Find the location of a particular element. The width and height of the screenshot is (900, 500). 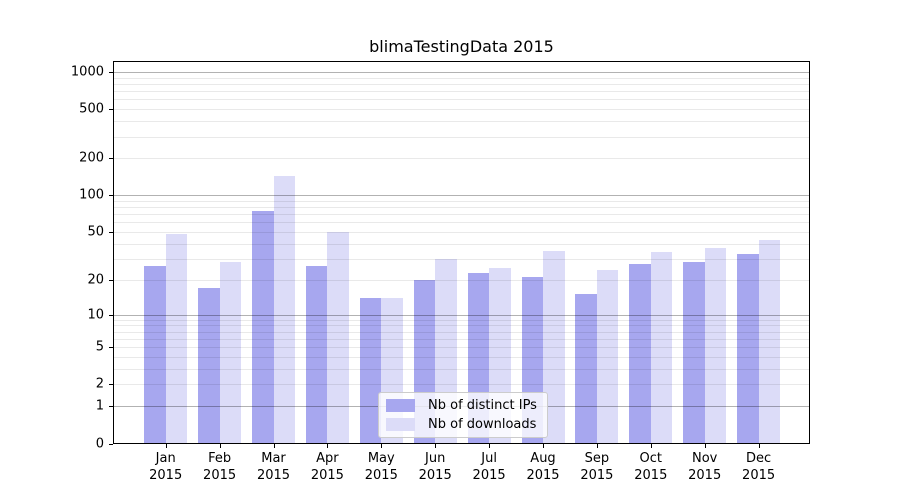

bar-nb-of-downloads-dec is located at coordinates (769, 342).